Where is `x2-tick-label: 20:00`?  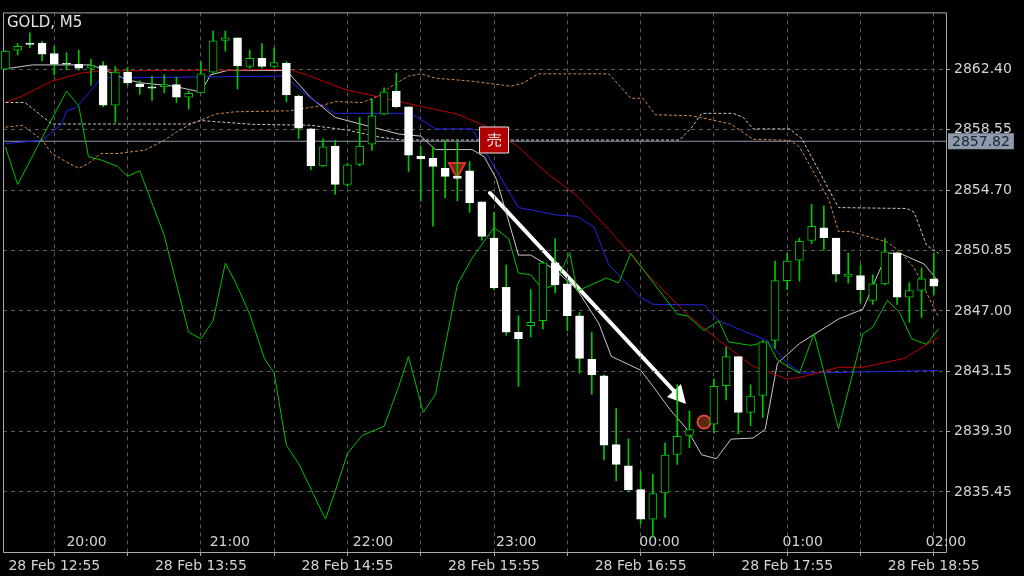 x2-tick-label: 20:00 is located at coordinates (86, 540).